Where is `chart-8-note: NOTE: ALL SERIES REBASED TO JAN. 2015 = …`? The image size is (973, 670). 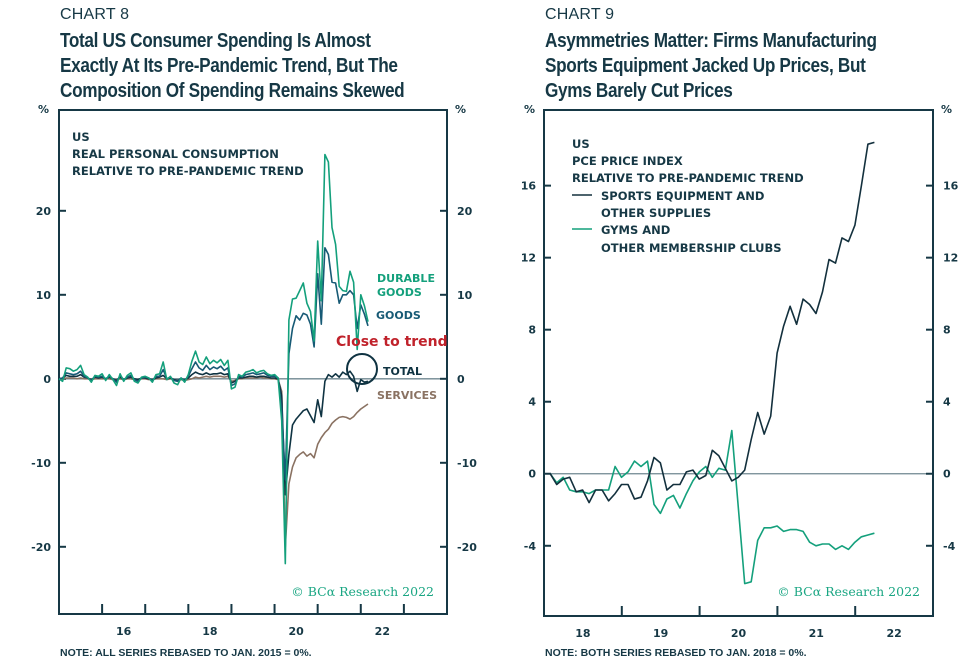
chart-8-note: NOTE: ALL SERIES REBASED TO JAN. 2015 = … is located at coordinates (186, 653).